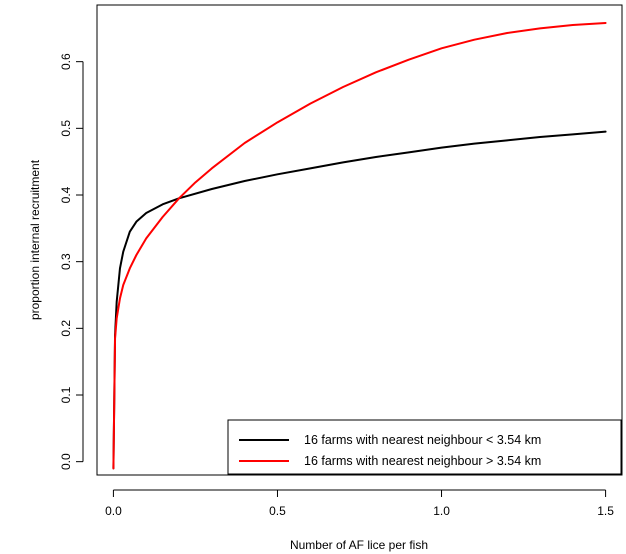  Describe the element at coordinates (66, 194) in the screenshot. I see `y-tick-label: 0.4` at that location.